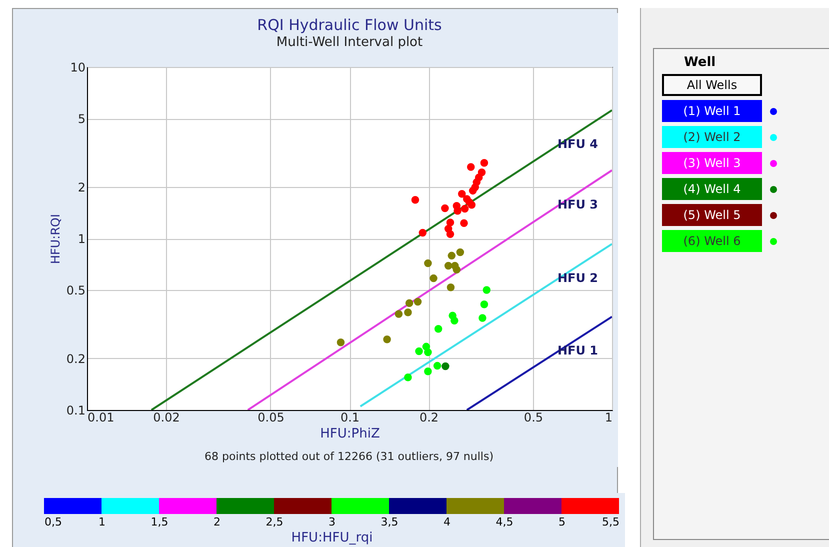  What do you see at coordinates (275, 522) in the screenshot?
I see `x-tick-label: 2,5` at bounding box center [275, 522].